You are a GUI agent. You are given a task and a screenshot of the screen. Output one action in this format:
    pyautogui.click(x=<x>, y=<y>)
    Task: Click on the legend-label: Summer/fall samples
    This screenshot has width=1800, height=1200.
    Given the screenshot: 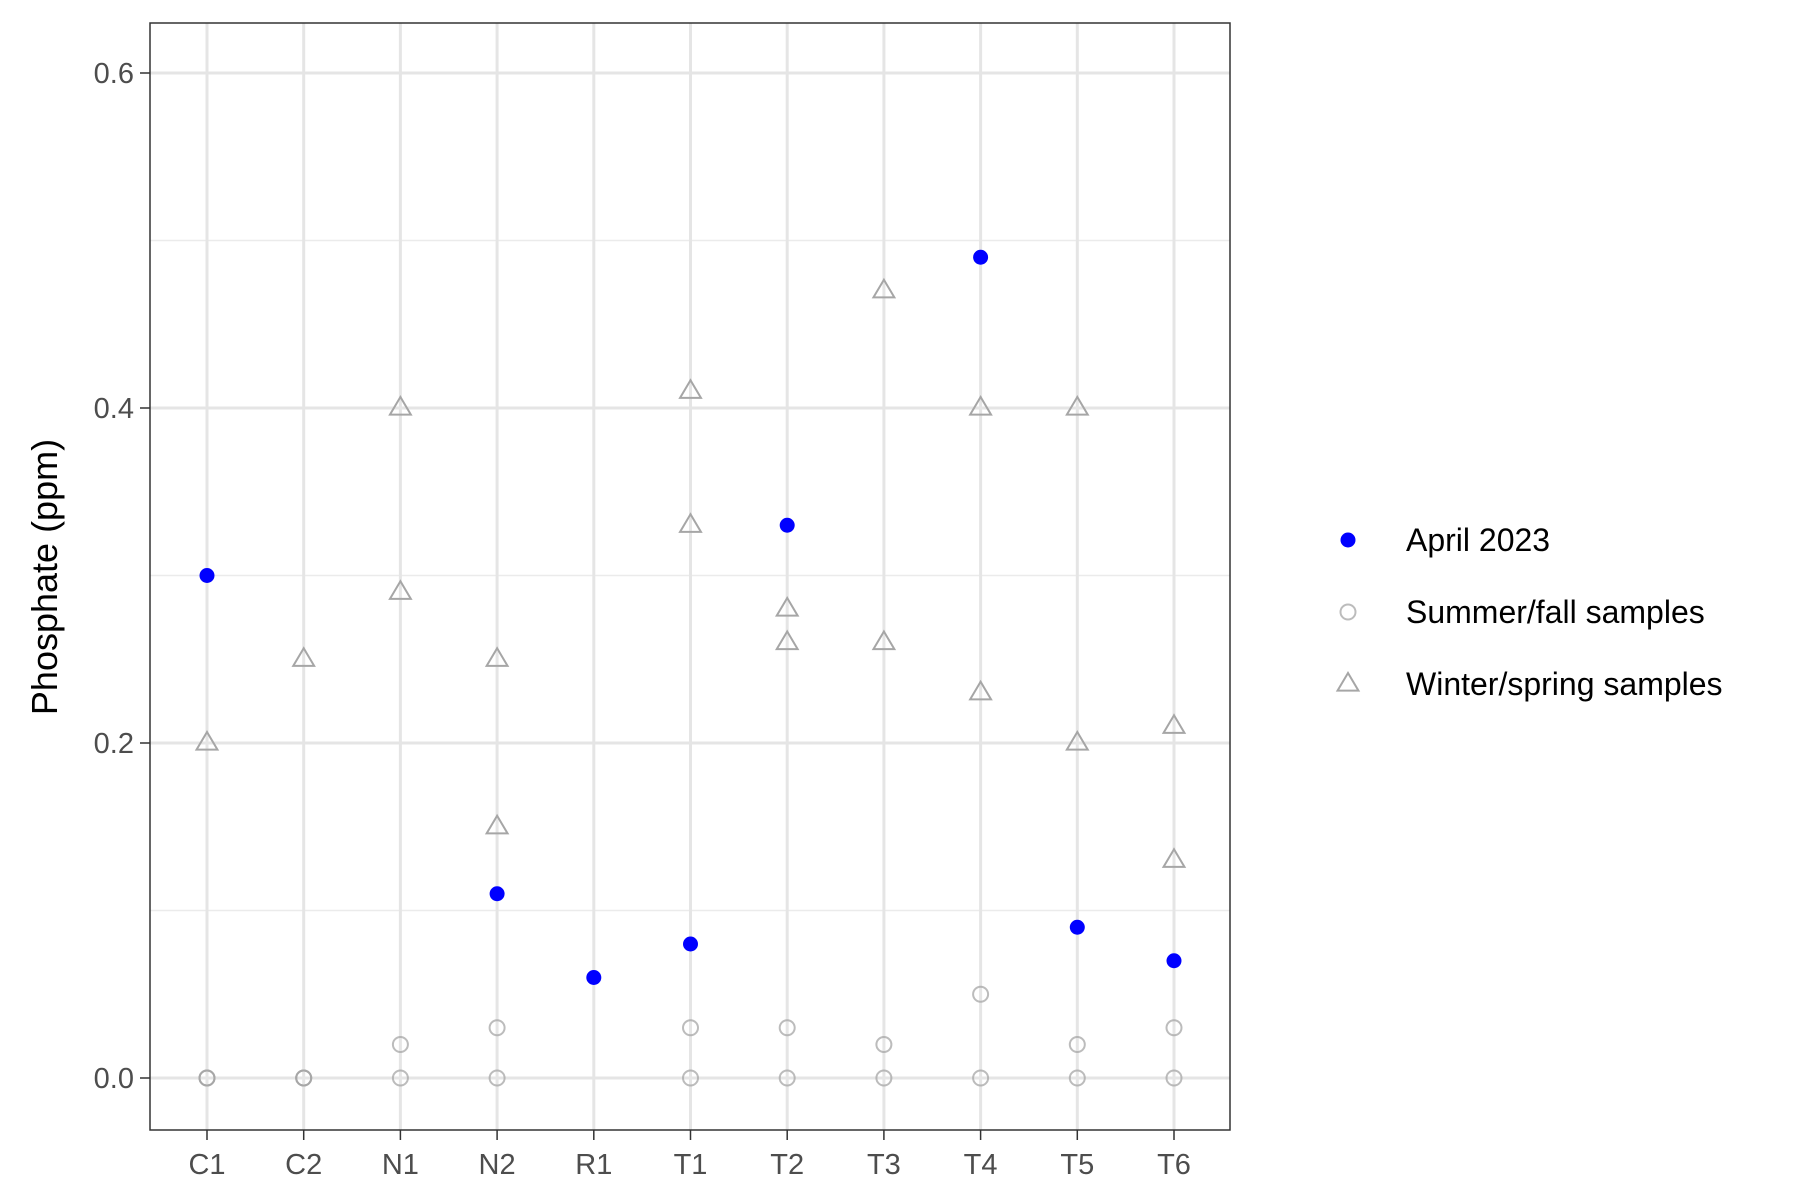 What is the action you would take?
    pyautogui.click(x=1555, y=612)
    